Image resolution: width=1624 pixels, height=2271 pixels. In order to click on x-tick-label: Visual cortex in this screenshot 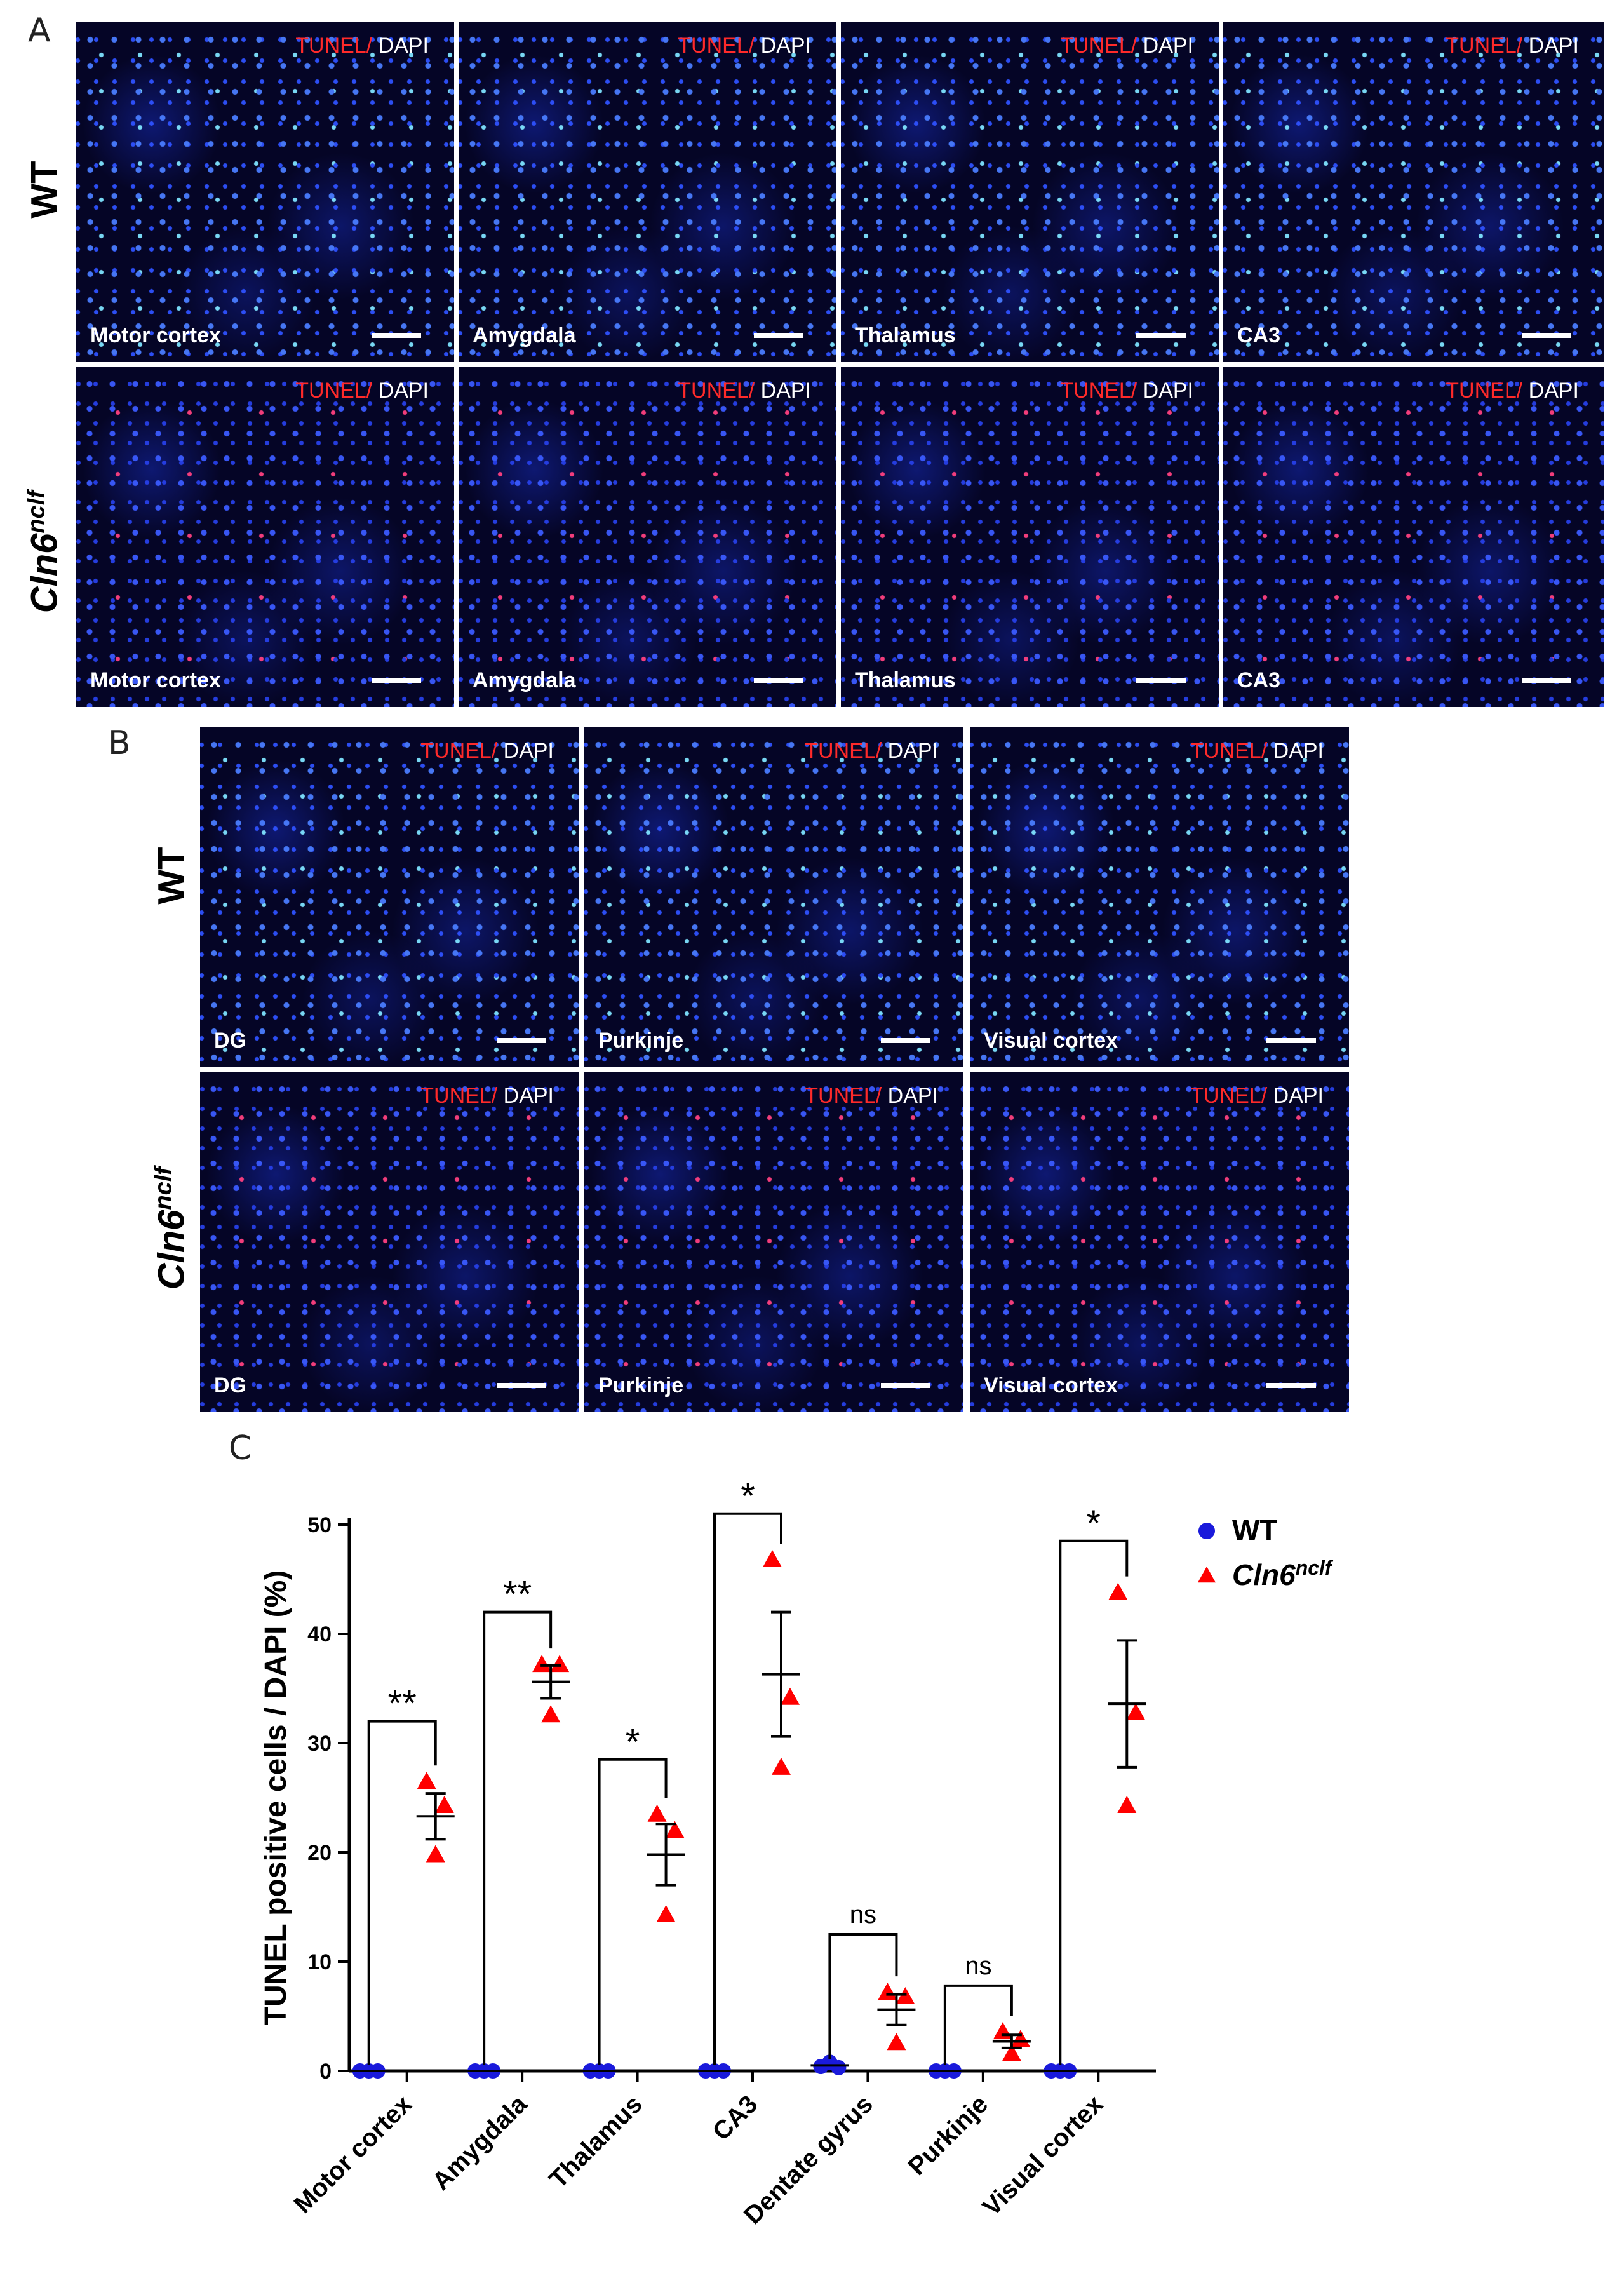, I will do `click(1043, 2155)`.